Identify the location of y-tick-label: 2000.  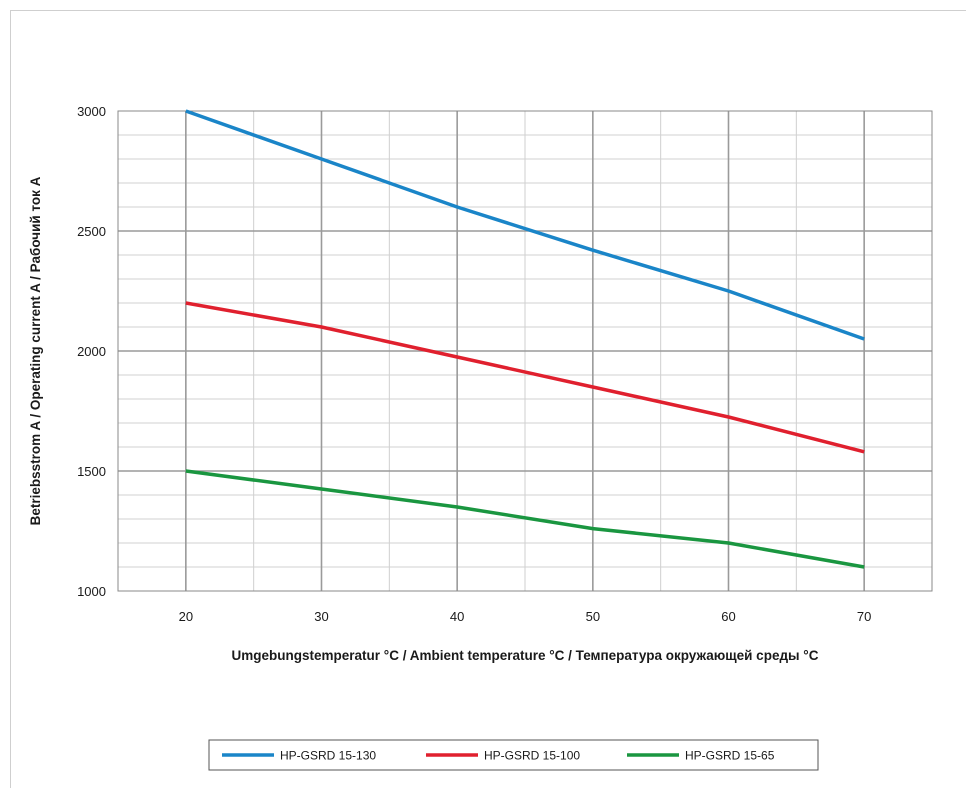
(91, 351).